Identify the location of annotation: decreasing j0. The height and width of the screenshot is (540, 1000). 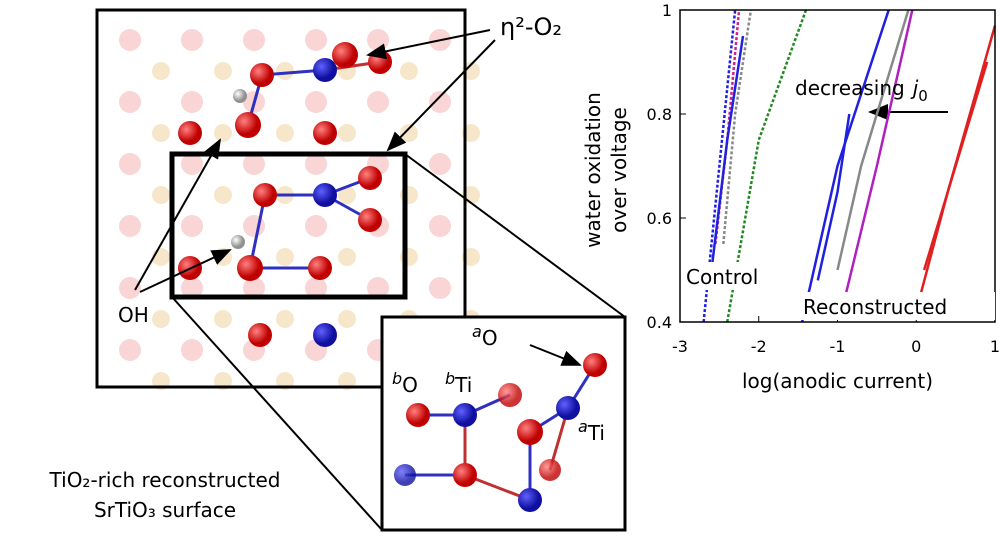
(861, 90).